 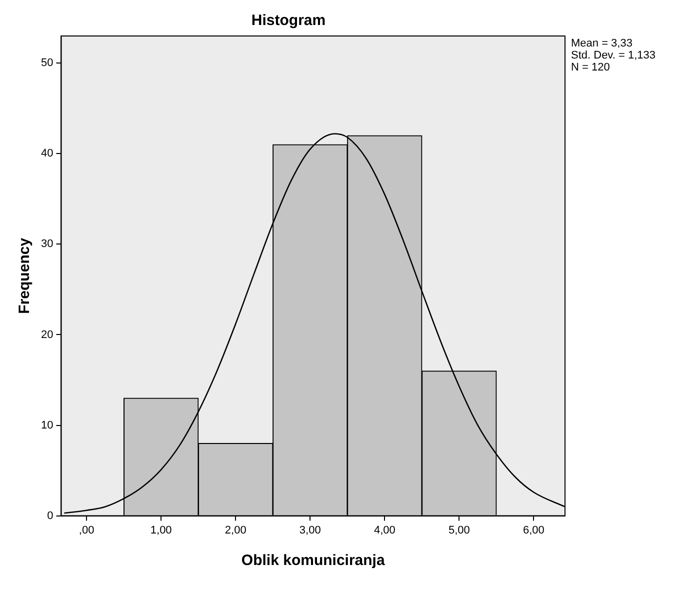 What do you see at coordinates (459, 530) in the screenshot?
I see `x-tick-label: 5,00` at bounding box center [459, 530].